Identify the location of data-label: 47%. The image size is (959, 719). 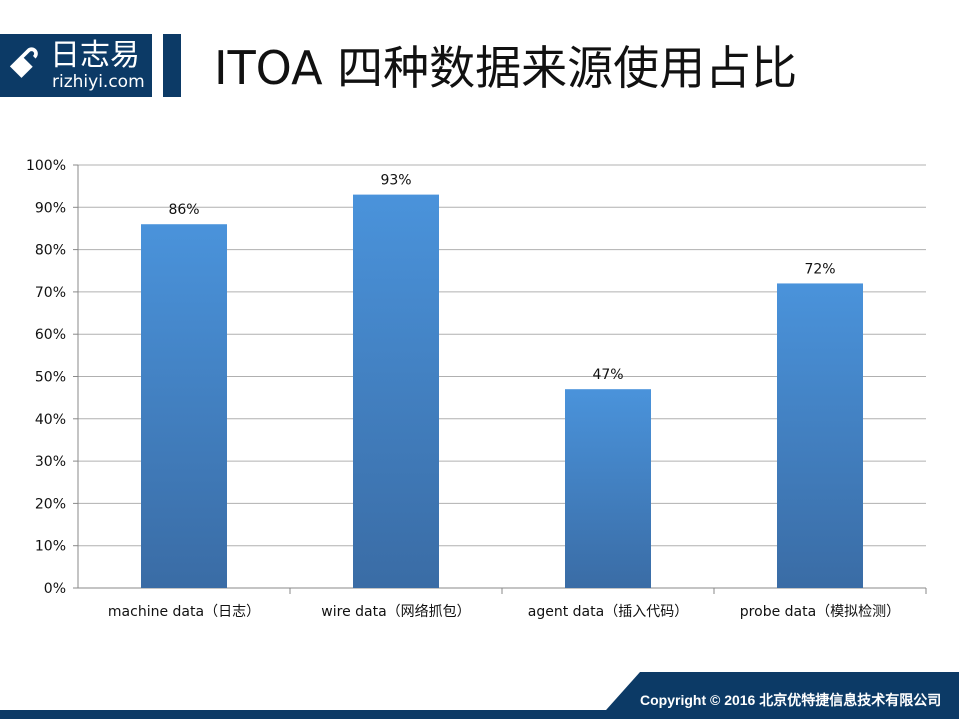
(607, 375).